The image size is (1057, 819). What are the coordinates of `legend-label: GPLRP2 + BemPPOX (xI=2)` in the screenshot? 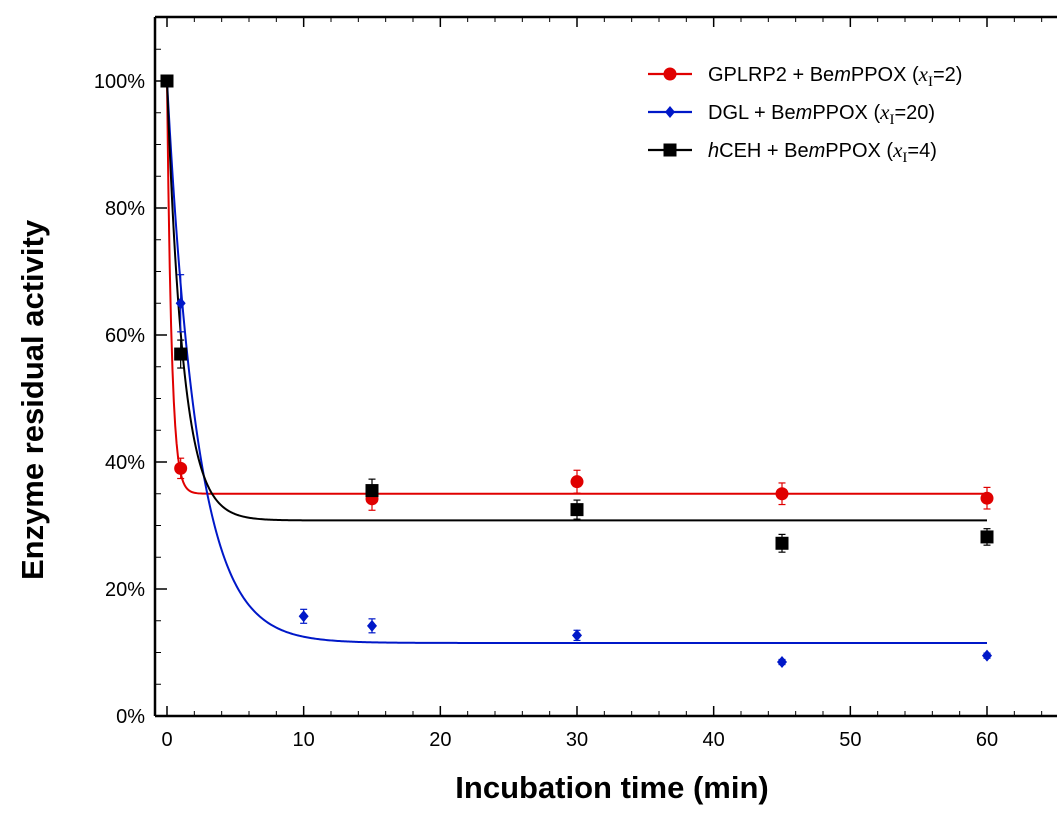 It's located at (835, 76).